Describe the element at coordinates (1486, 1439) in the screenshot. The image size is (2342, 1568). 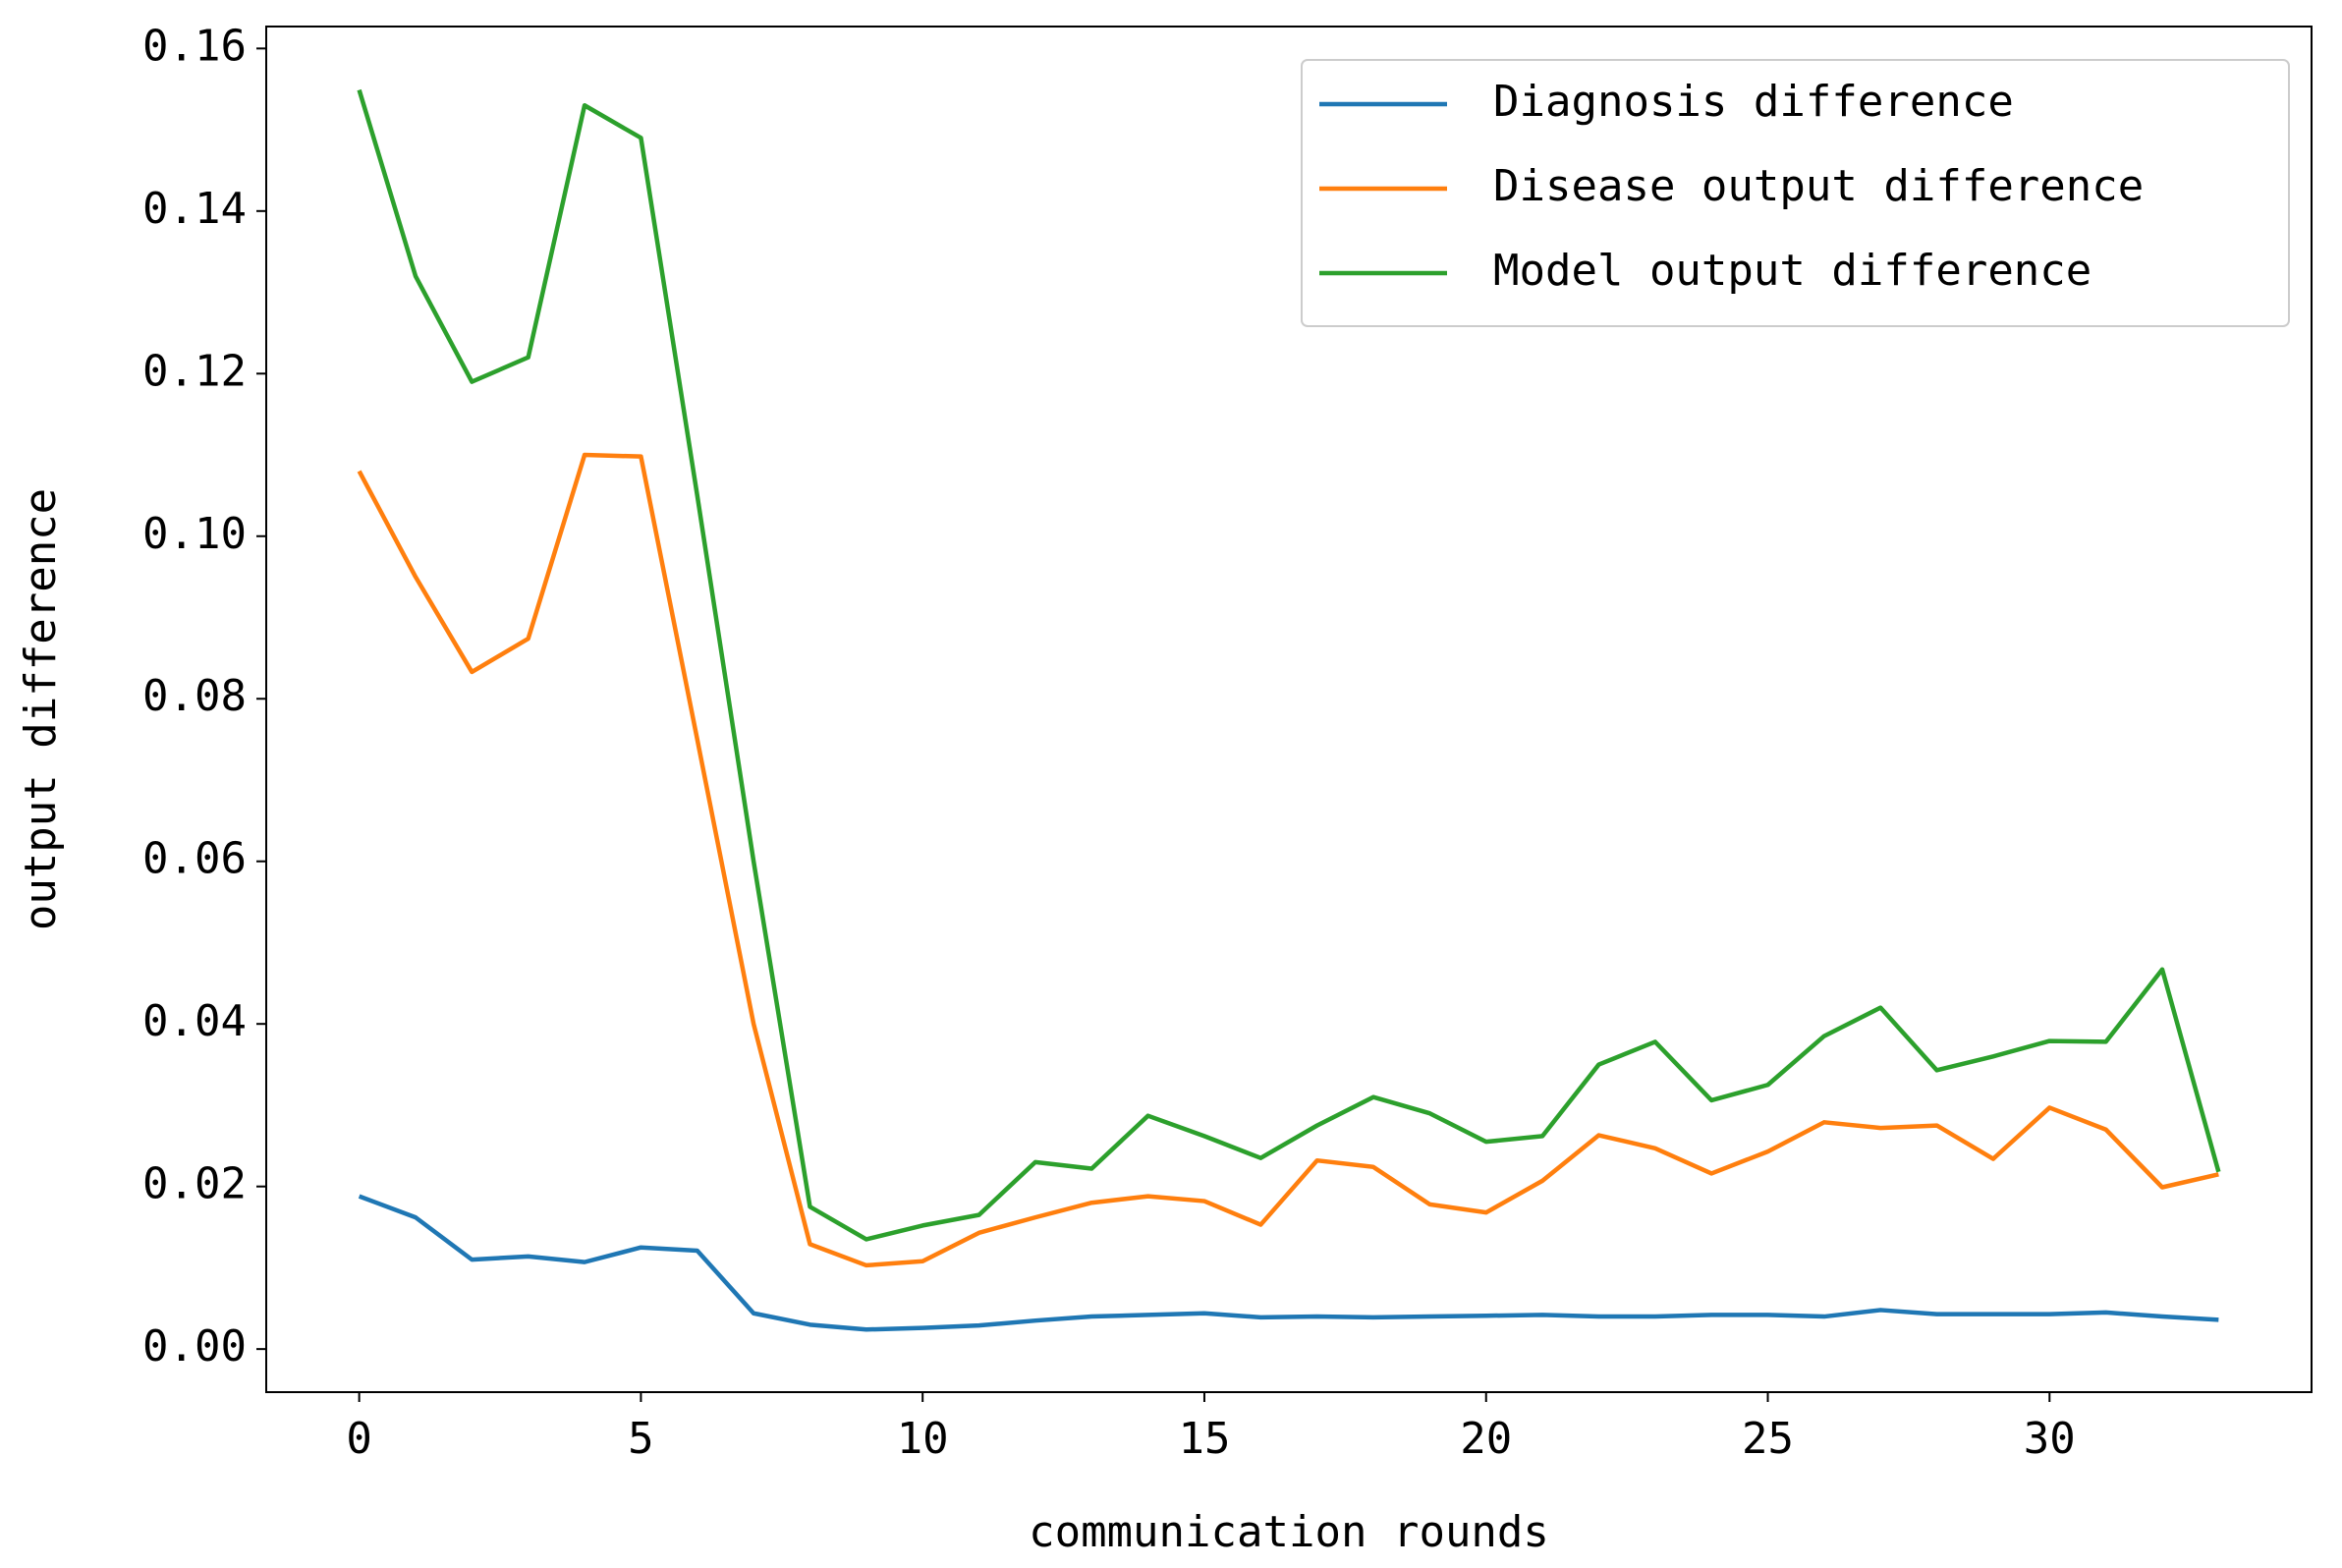
I see `x-tick-label: 20` at that location.